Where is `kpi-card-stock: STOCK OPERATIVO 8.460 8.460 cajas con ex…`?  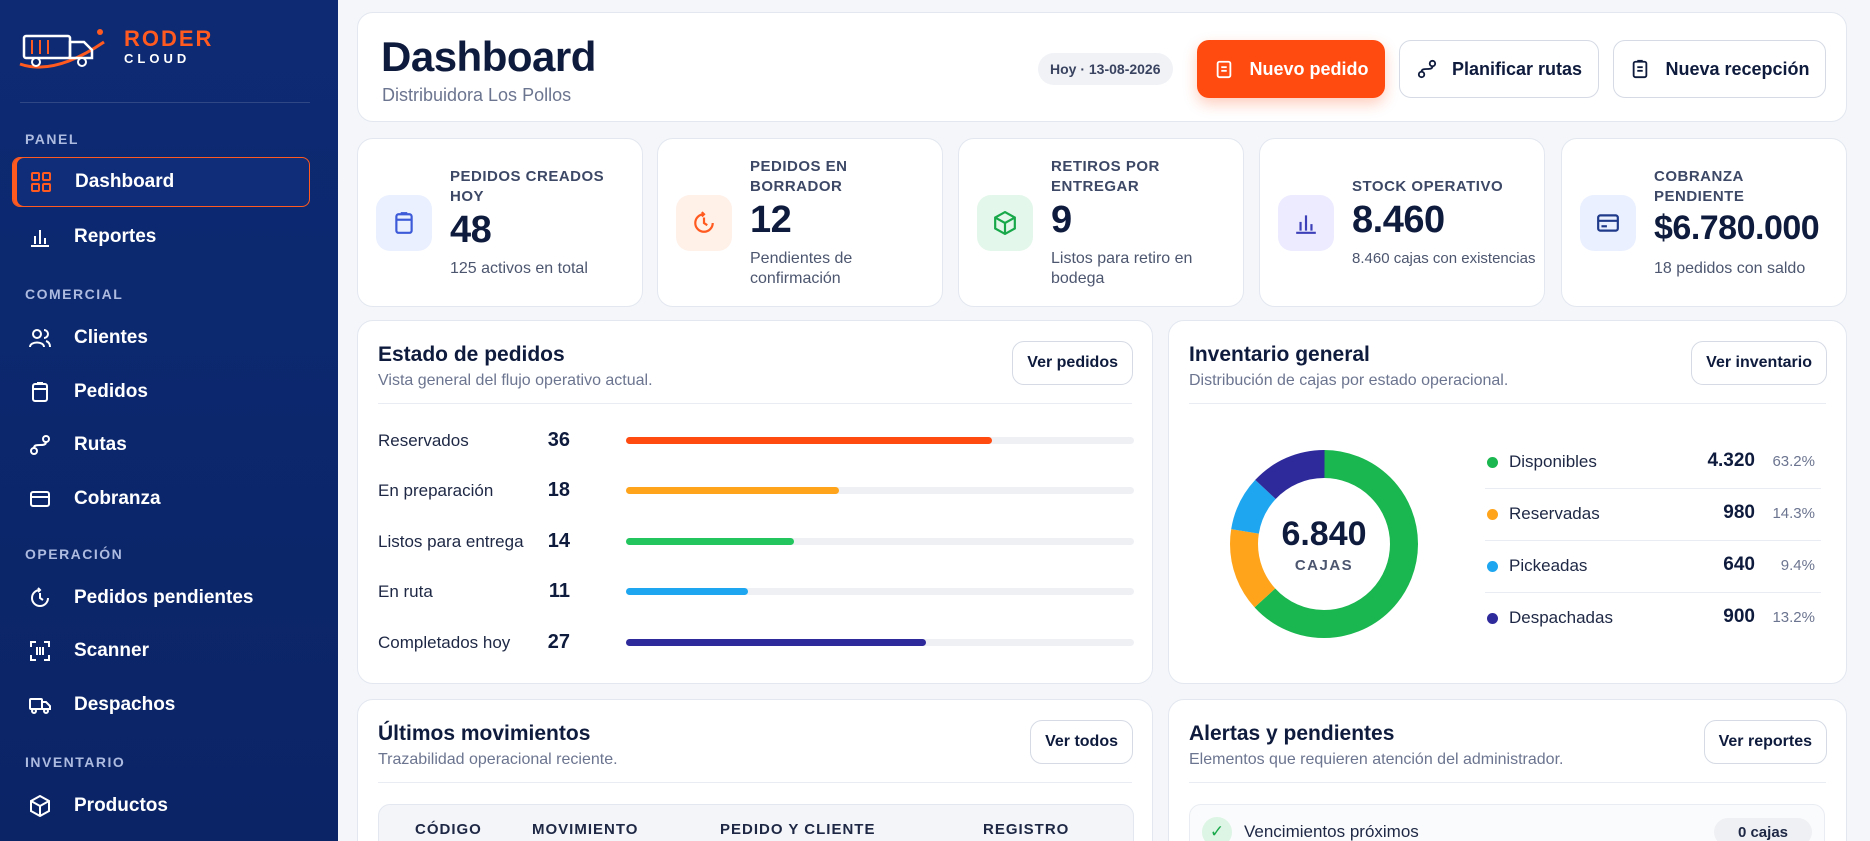
kpi-card-stock: STOCK OPERATIVO 8.460 8.460 cajas con ex… is located at coordinates (1402, 222).